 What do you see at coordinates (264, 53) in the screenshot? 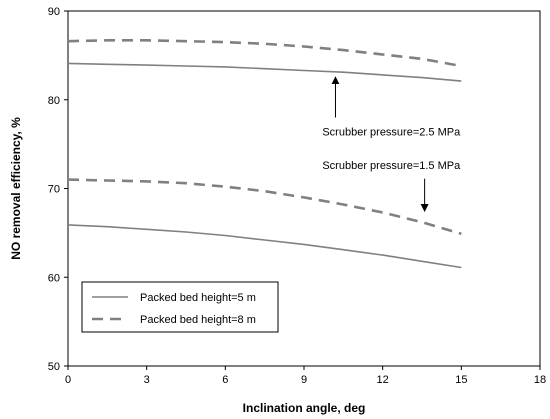
I see `series-line-1-dashed` at bounding box center [264, 53].